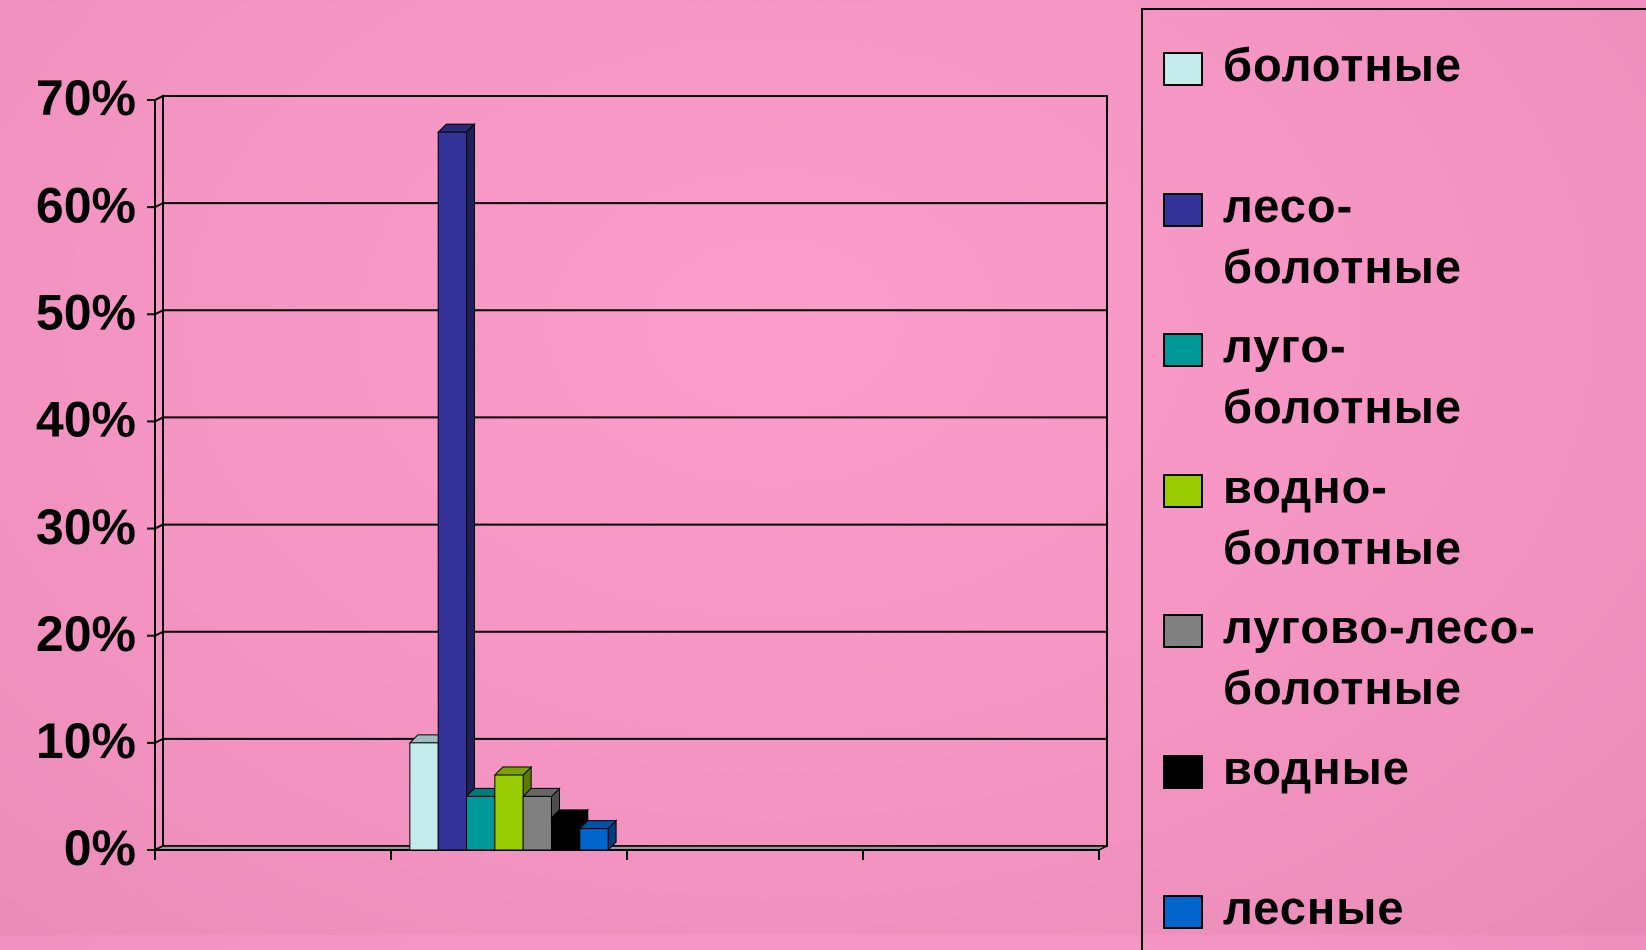  I want to click on legend-label: лесные, so click(1314, 907).